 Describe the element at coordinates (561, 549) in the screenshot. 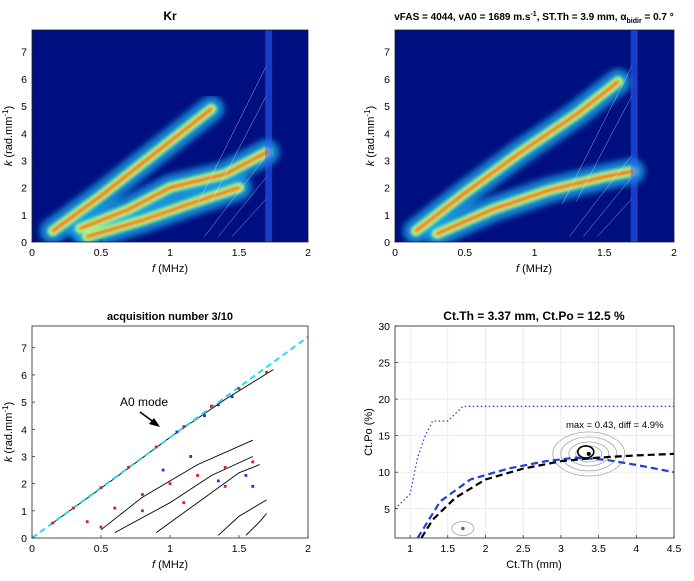

I see `x-tick-label: 3` at that location.